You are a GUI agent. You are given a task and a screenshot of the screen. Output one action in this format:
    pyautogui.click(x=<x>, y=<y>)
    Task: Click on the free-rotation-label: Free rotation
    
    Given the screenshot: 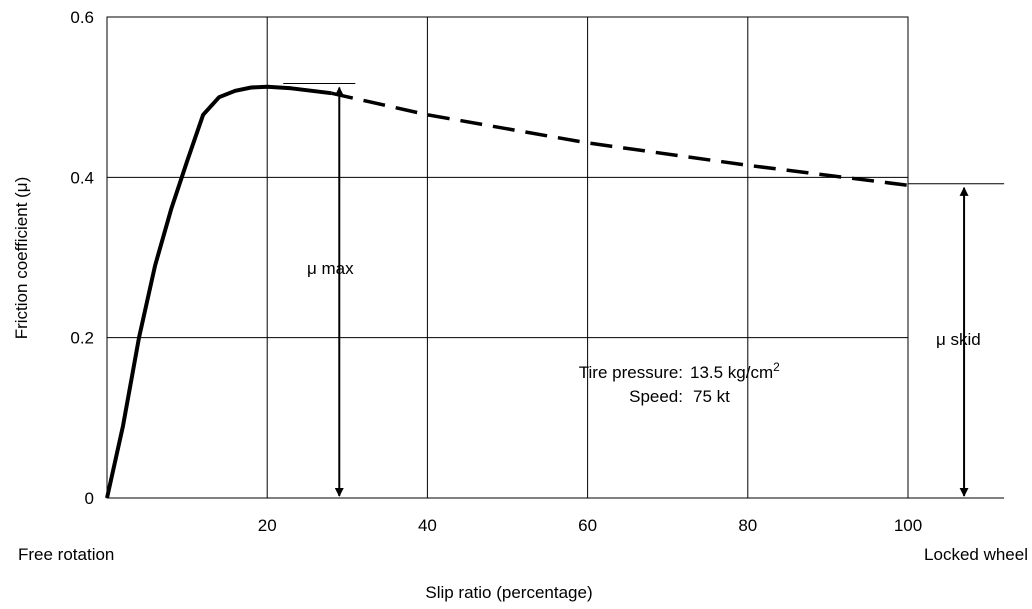 What is the action you would take?
    pyautogui.click(x=66, y=554)
    